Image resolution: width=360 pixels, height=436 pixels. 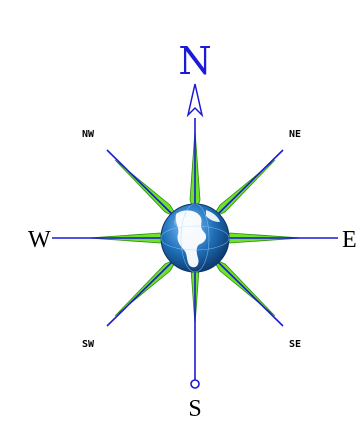 I want to click on northwest-label: NW, so click(x=88, y=134).